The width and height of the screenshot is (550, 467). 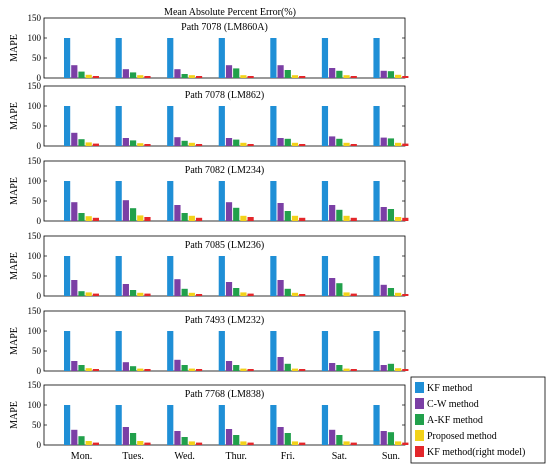 What do you see at coordinates (236, 456) in the screenshot?
I see `x-tick-label: Thur.` at bounding box center [236, 456].